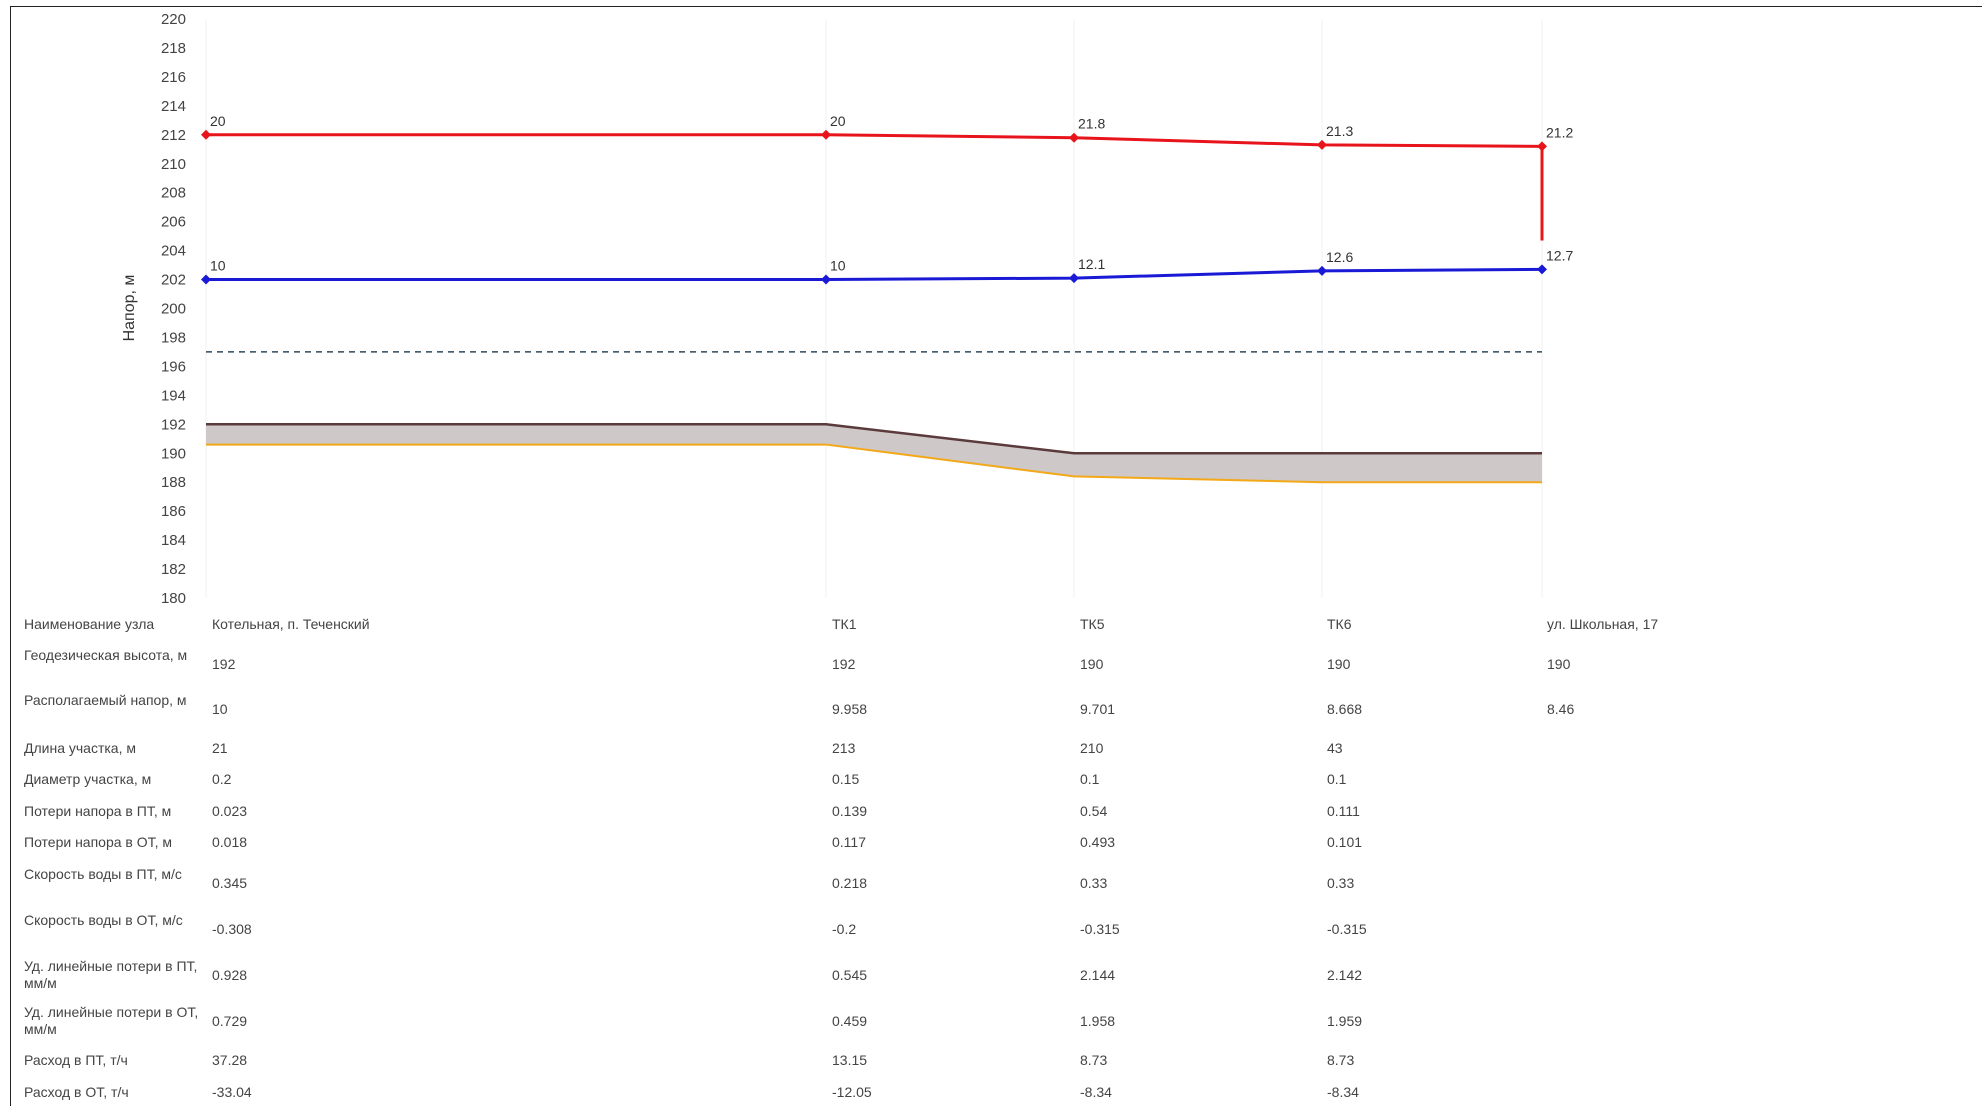 The width and height of the screenshot is (1982, 1106). Describe the element at coordinates (173, 106) in the screenshot. I see `y-tick-label-17: 214` at that location.